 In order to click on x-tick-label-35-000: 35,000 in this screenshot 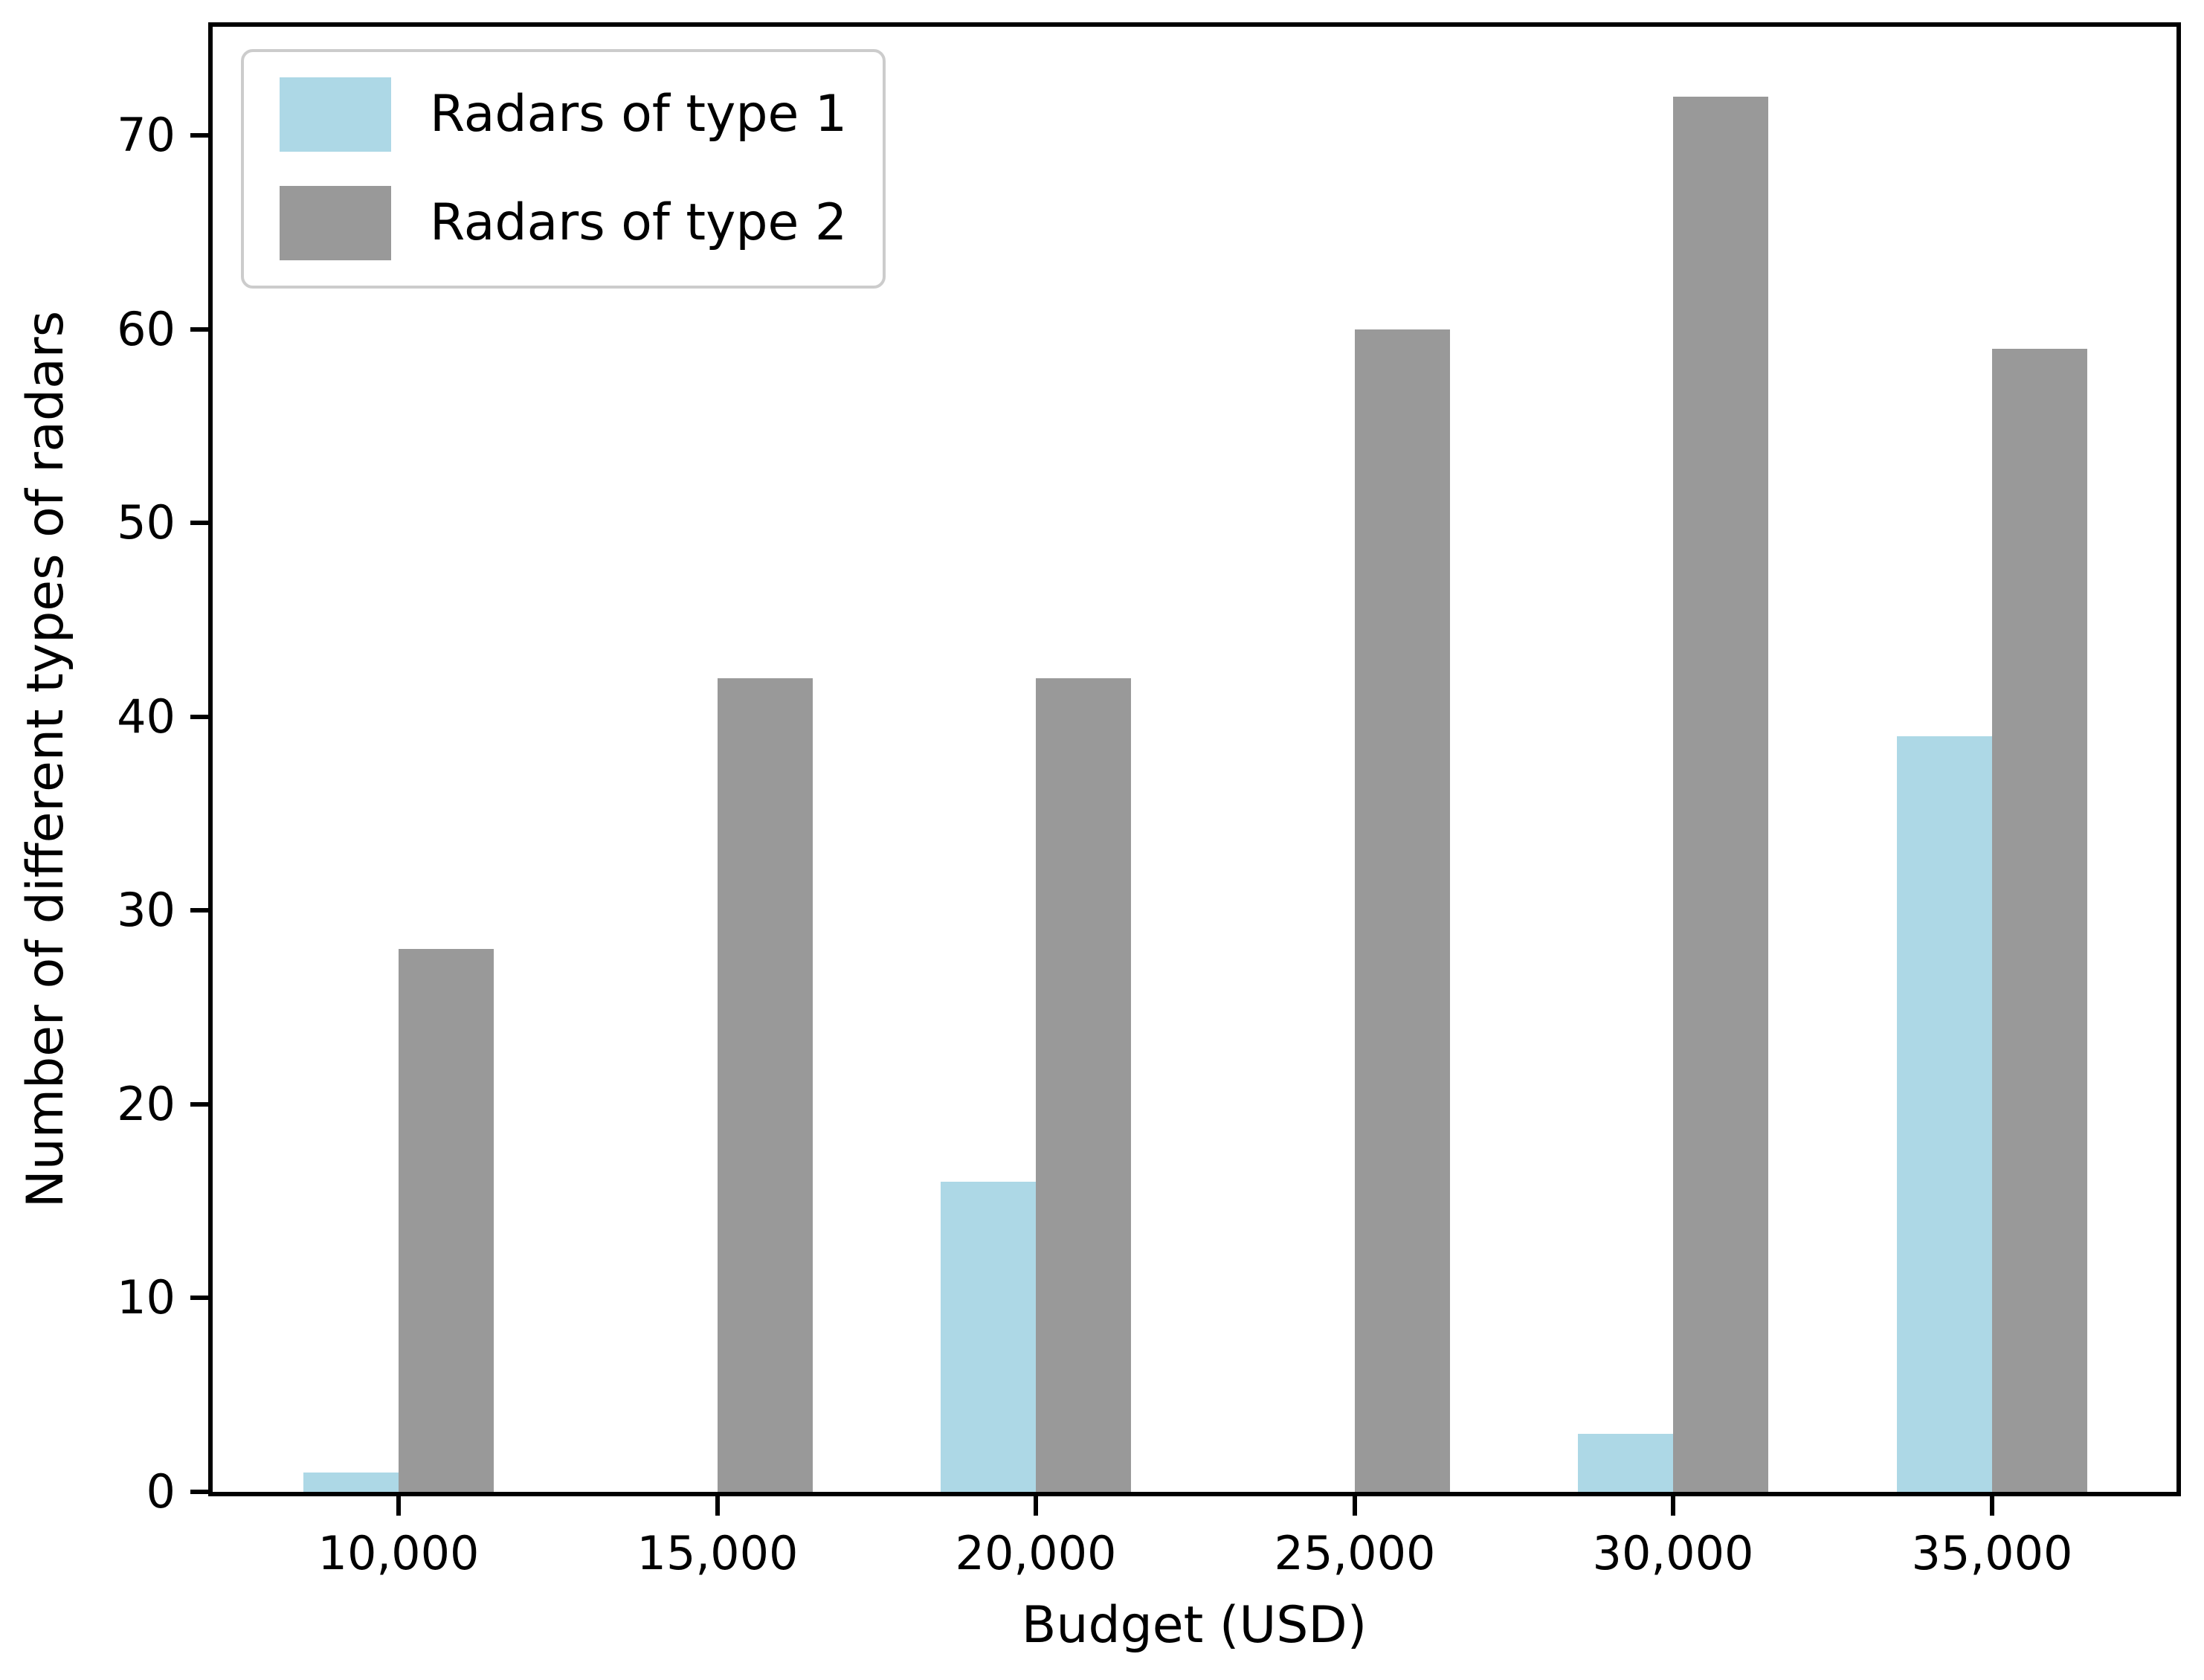, I will do `click(1992, 1553)`.